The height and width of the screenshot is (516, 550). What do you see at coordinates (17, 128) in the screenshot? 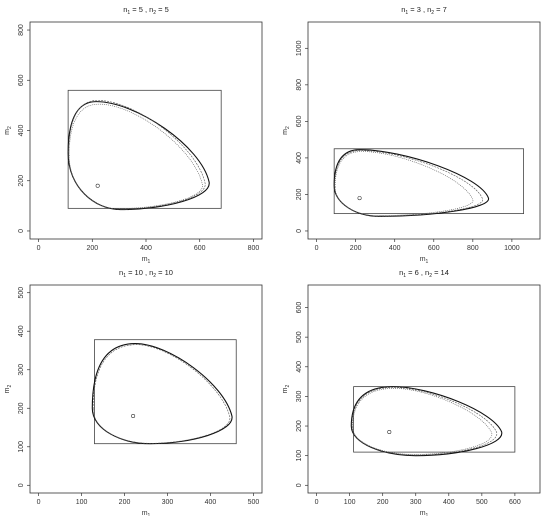
I see `y-axis: 0 200 400 600 800 m2` at bounding box center [17, 128].